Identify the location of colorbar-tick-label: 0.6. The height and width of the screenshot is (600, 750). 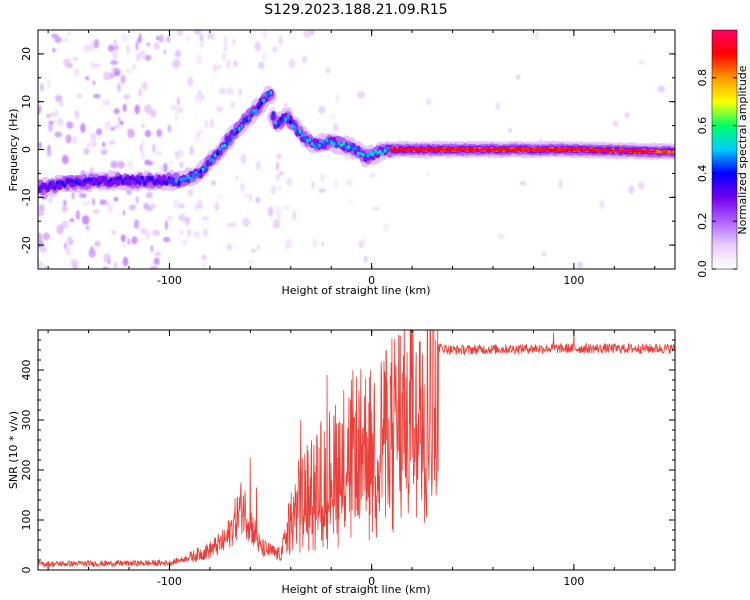
(702, 126).